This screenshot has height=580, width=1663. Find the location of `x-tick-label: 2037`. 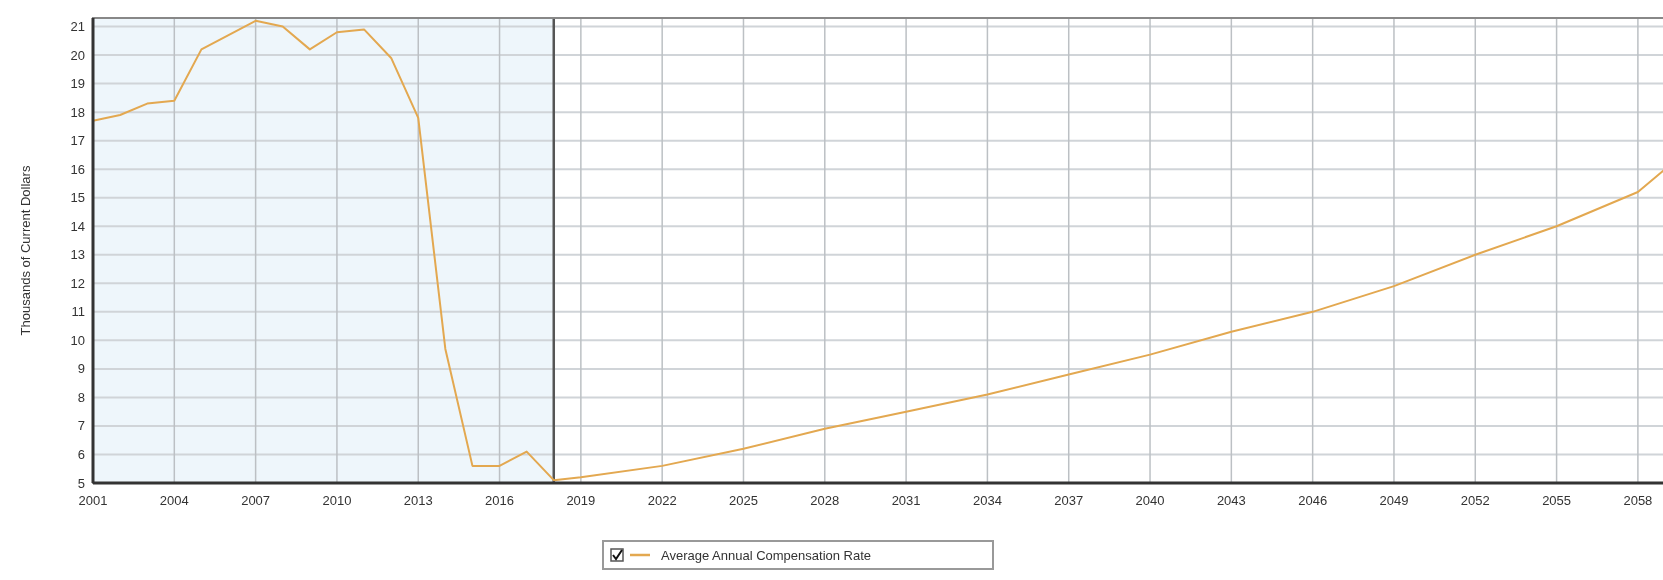

x-tick-label: 2037 is located at coordinates (1069, 500).